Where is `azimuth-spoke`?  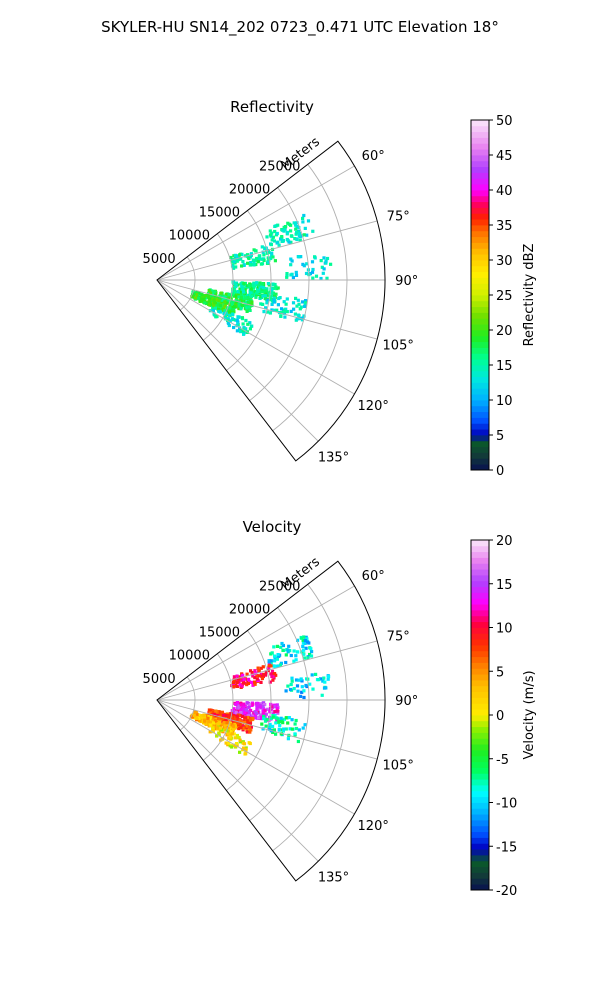
azimuth-spoke is located at coordinates (267, 670).